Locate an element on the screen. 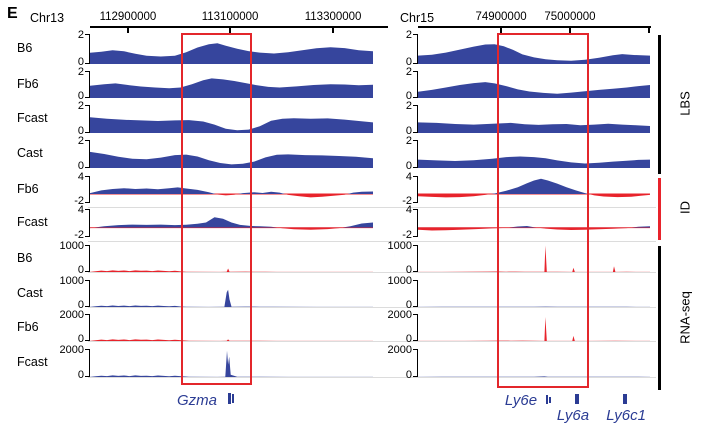 This screenshot has height=430, width=705. scale-max-label: 2000 is located at coordinates (399, 315).